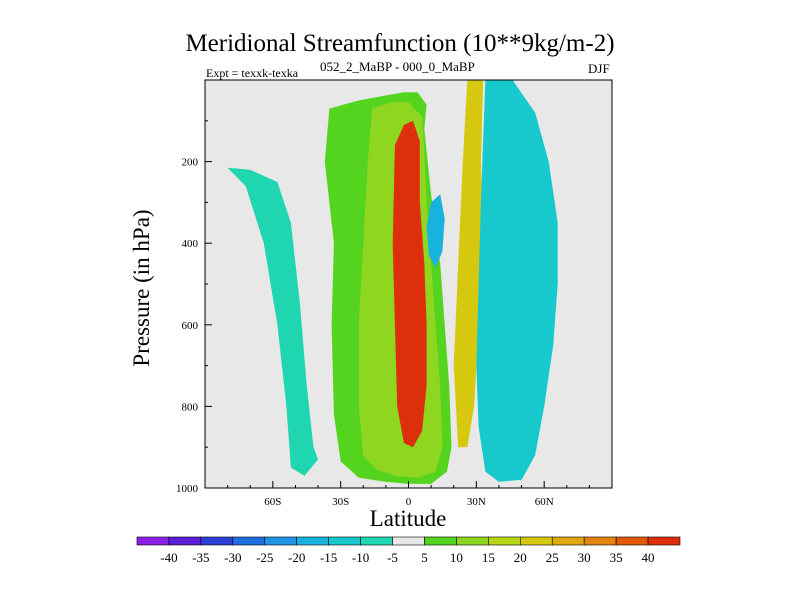  What do you see at coordinates (468, 264) in the screenshot?
I see `contour-equatorial-yellow-strip` at bounding box center [468, 264].